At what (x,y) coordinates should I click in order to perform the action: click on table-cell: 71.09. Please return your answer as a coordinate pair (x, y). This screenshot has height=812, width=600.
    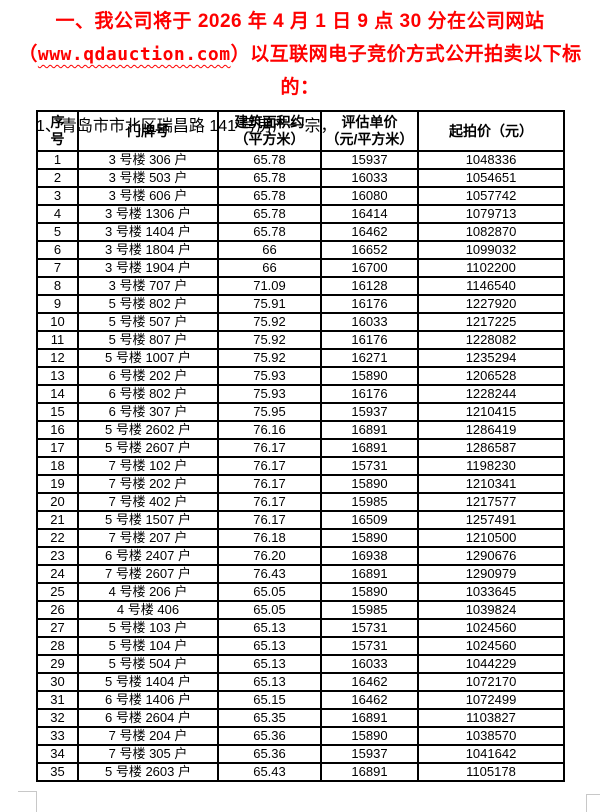
    Looking at the image, I should click on (269, 286).